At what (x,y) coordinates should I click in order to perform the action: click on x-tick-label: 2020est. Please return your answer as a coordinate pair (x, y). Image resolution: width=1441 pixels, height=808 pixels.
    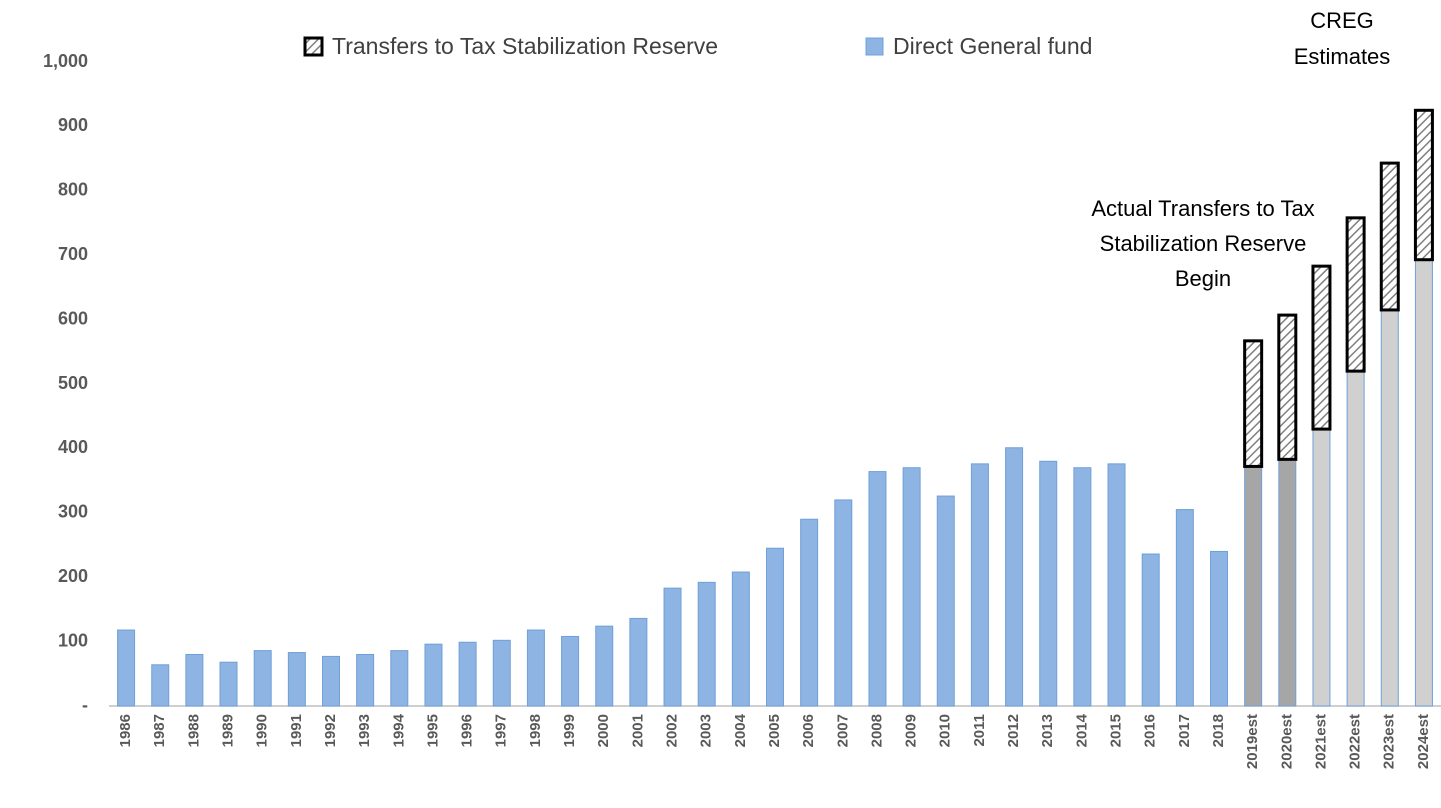
    Looking at the image, I should click on (1286, 741).